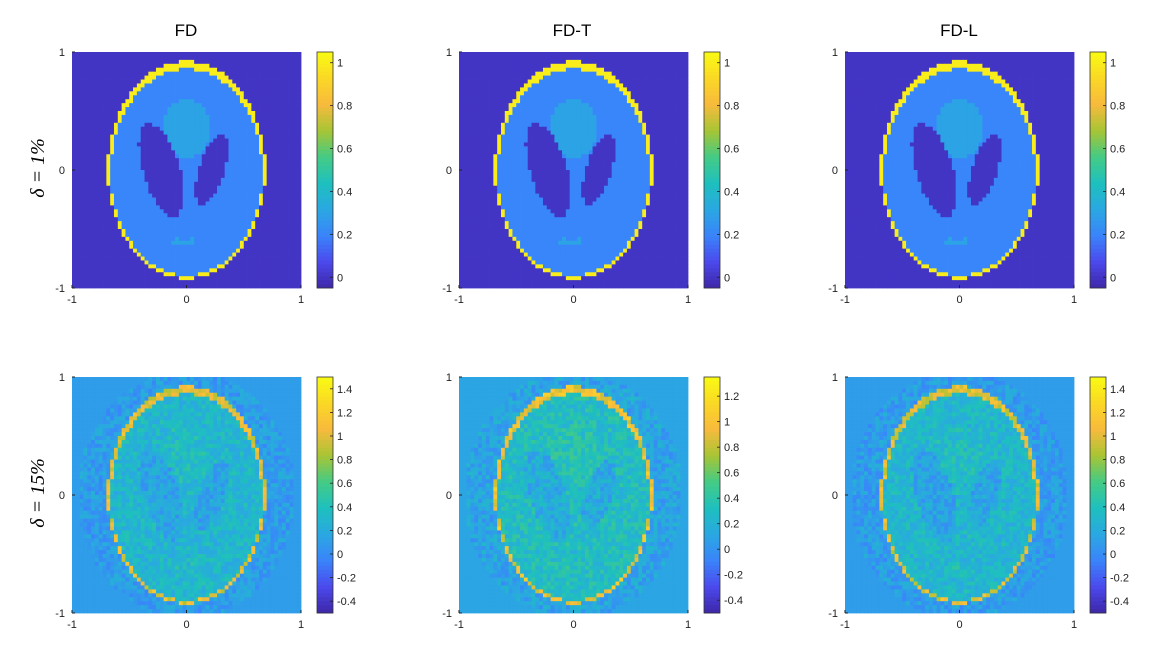 The width and height of the screenshot is (1163, 666). I want to click on y-tick-label: 1, so click(62, 53).